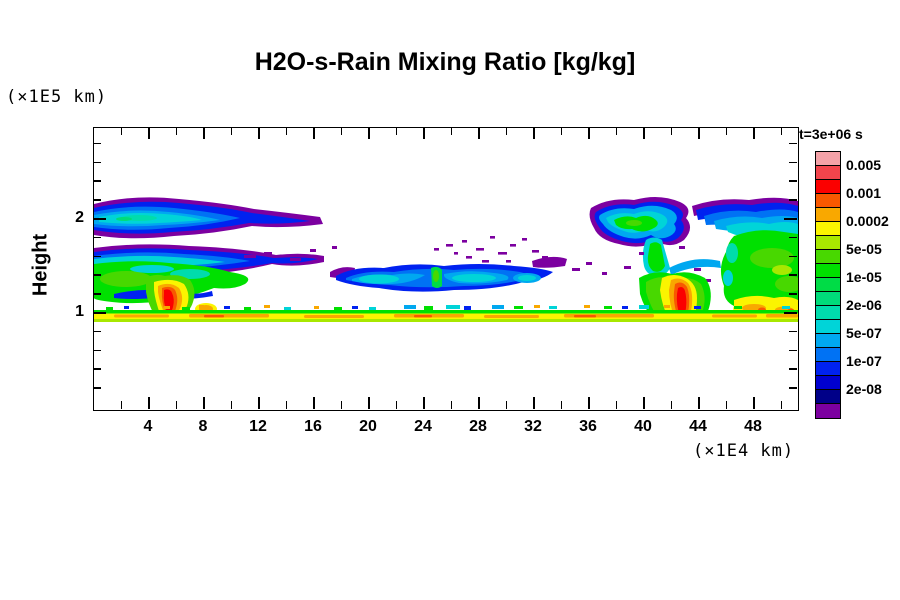 The image size is (900, 600). What do you see at coordinates (601, 268) in the screenshot?
I see `purple-fragment-streaks-center` at bounding box center [601, 268].